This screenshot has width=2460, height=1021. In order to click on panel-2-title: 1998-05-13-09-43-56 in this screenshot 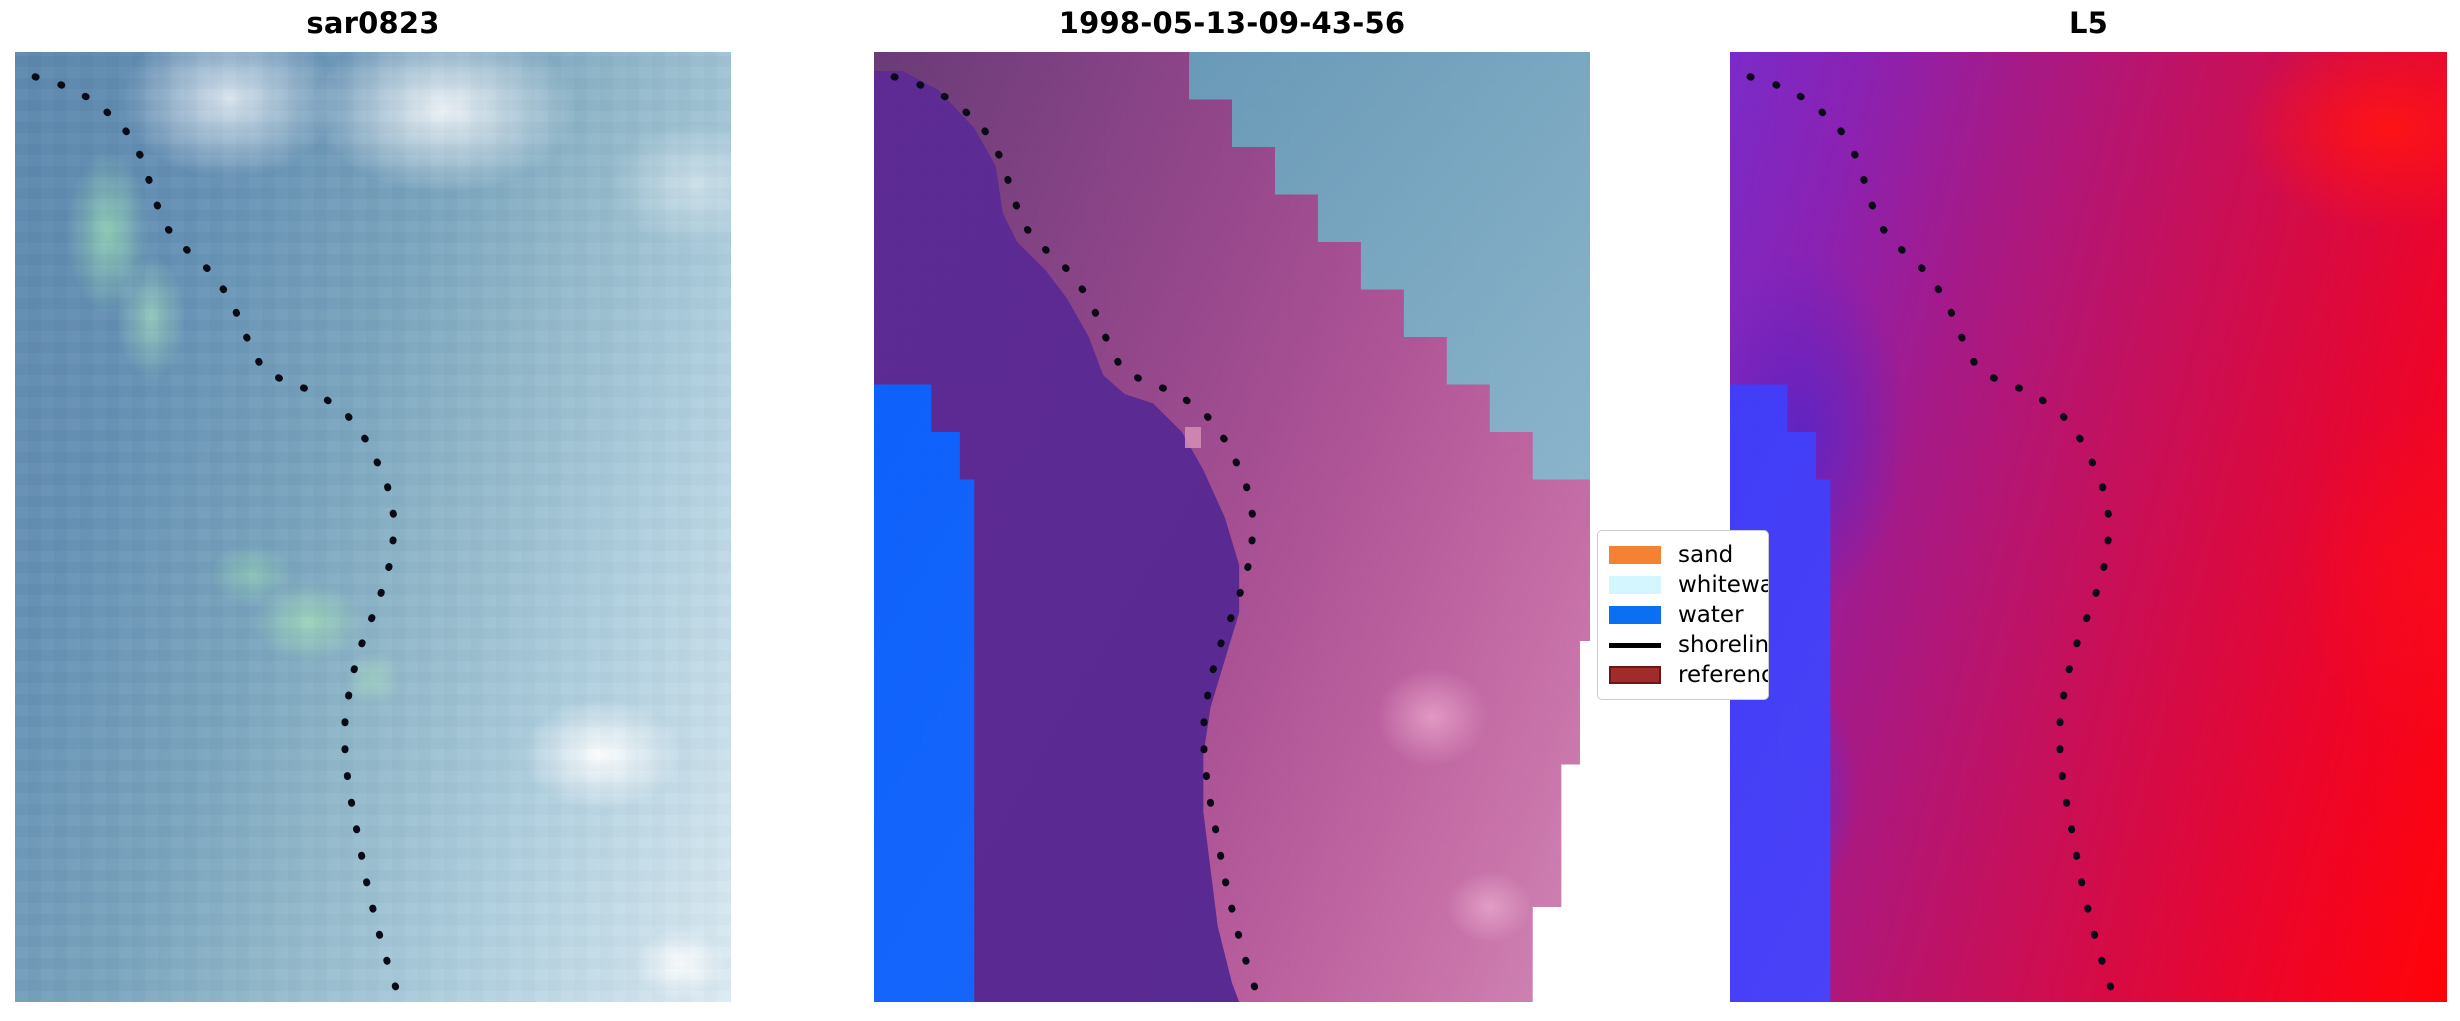, I will do `click(1232, 23)`.